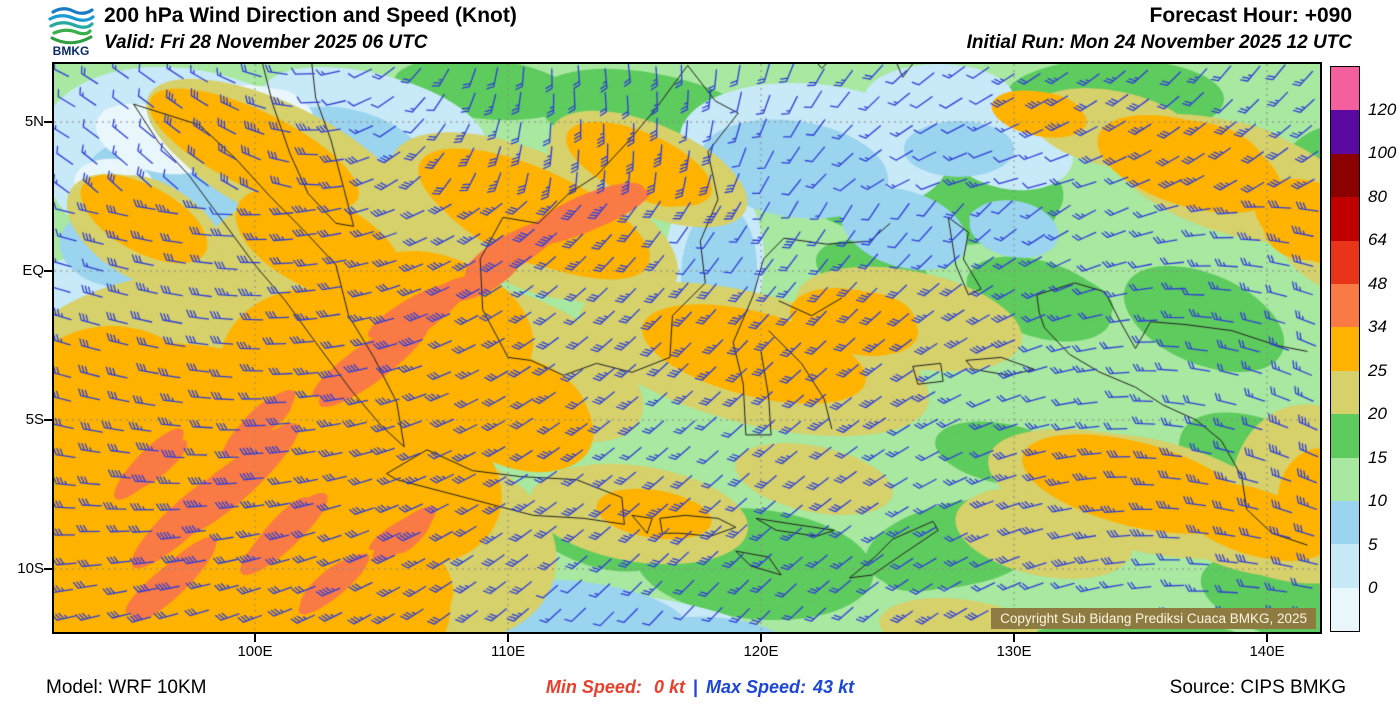 The height and width of the screenshot is (709, 1400). I want to click on colorbar-tick-label: 15, so click(1377, 457).